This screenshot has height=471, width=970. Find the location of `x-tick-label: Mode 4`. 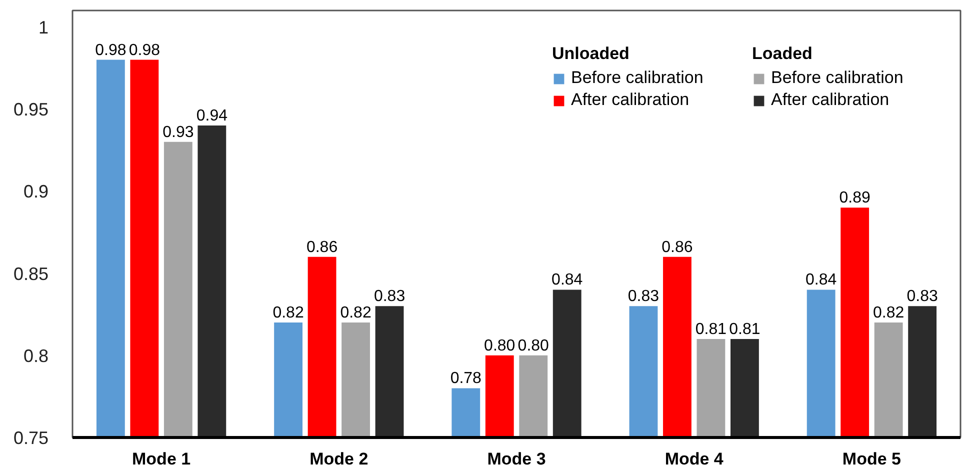

x-tick-label: Mode 4 is located at coordinates (694, 459).